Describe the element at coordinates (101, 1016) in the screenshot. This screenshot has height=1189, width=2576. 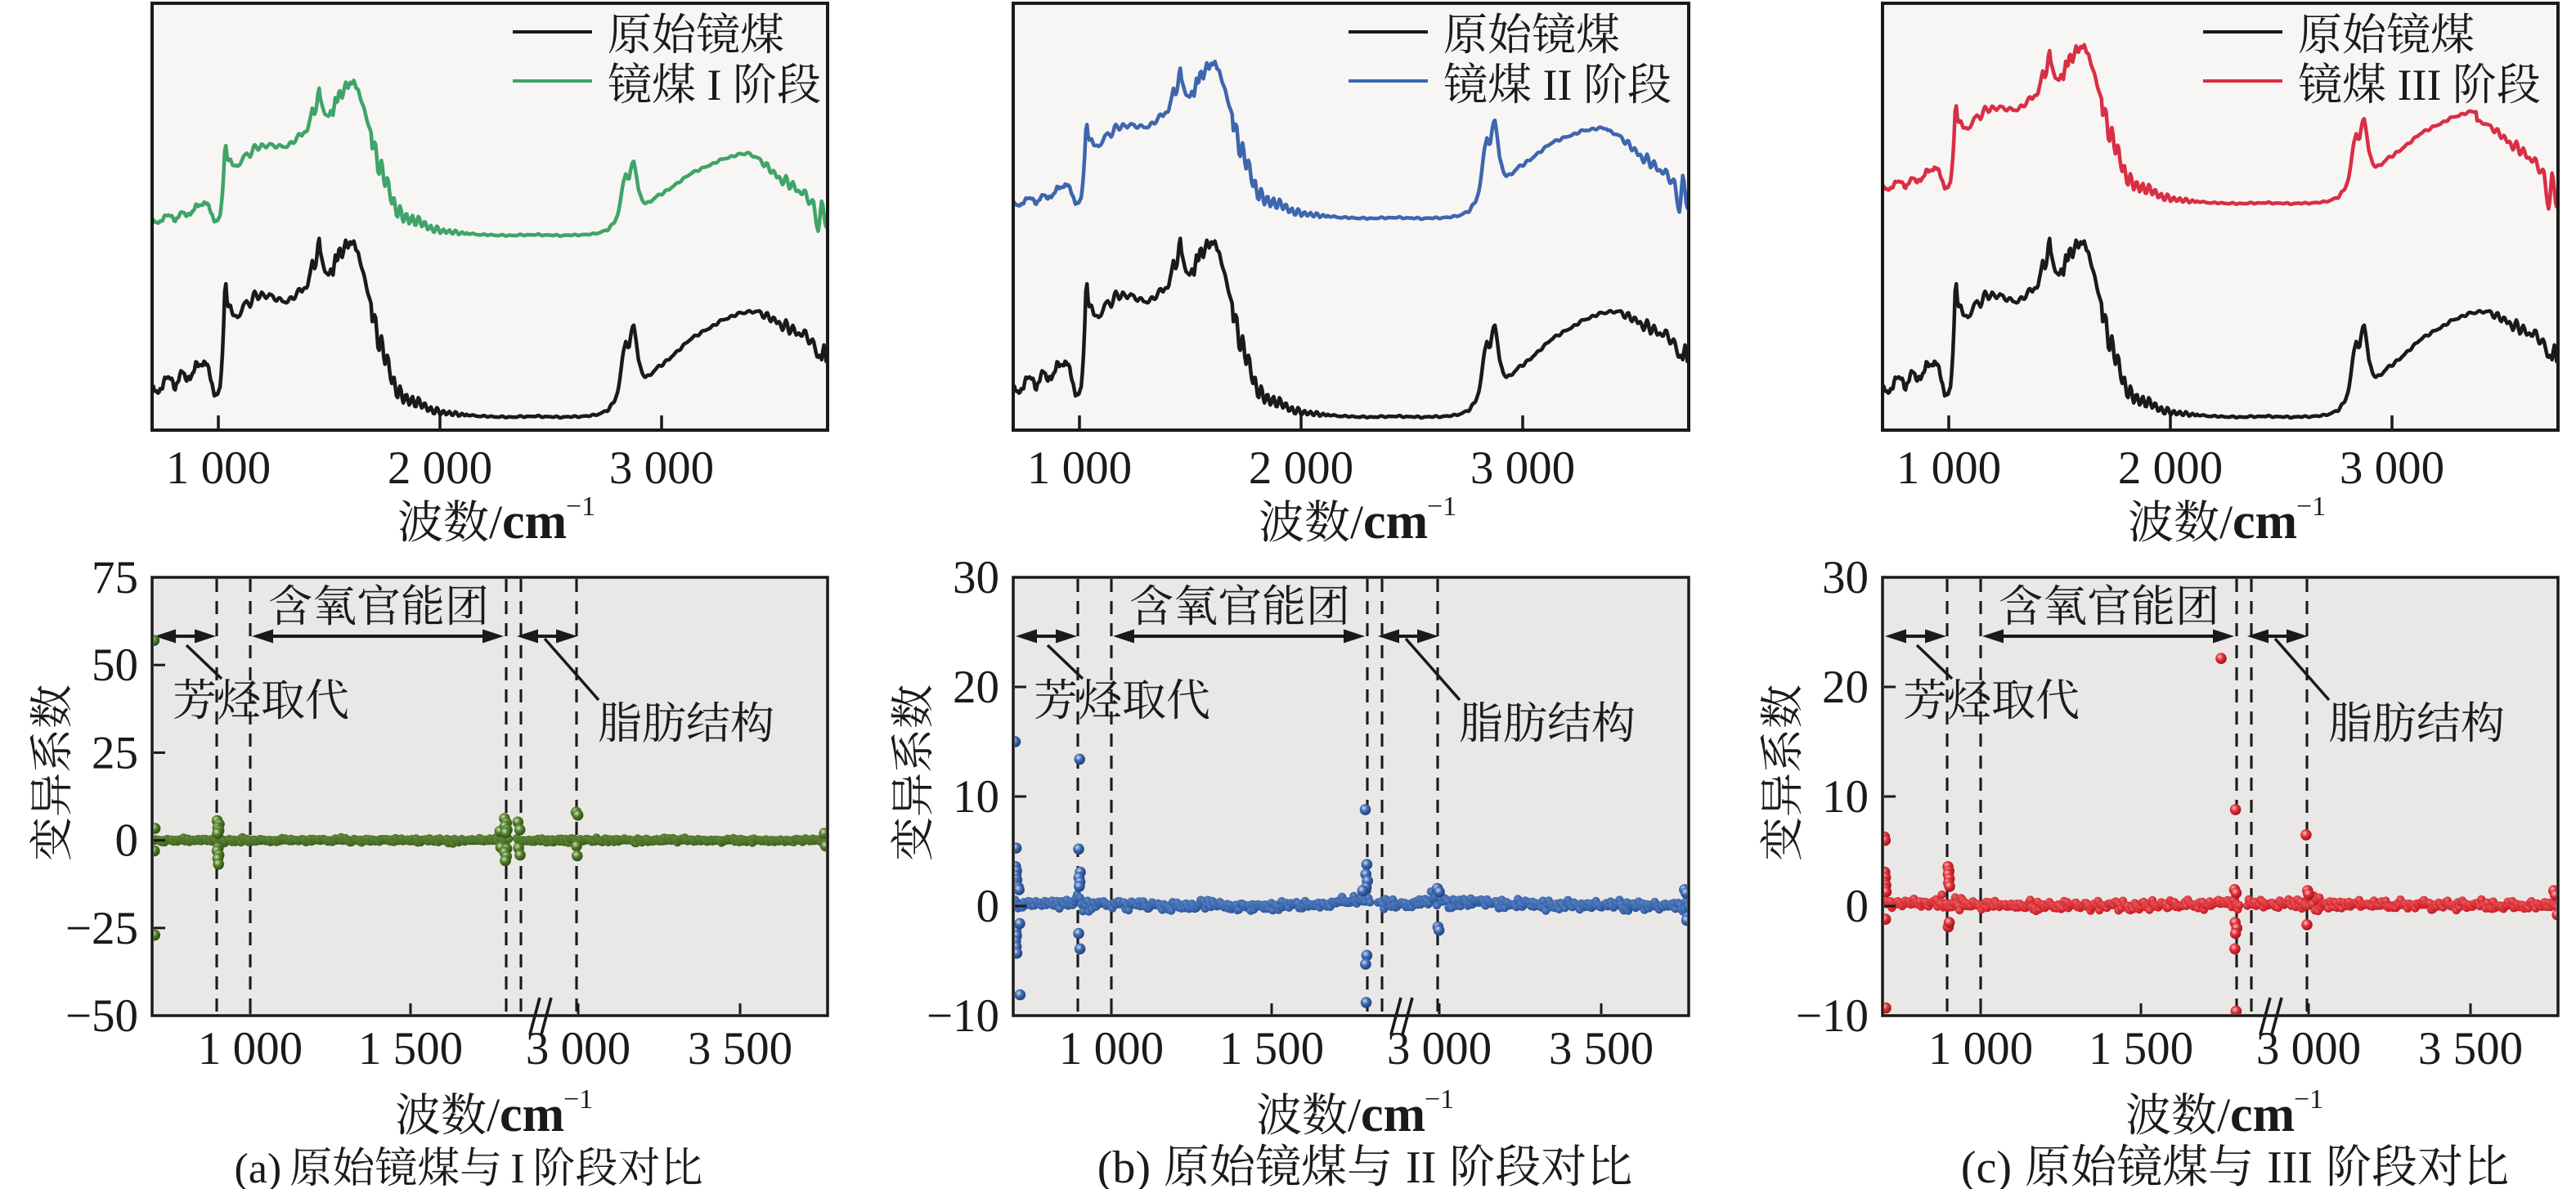
I see `svg-text: −50` at that location.